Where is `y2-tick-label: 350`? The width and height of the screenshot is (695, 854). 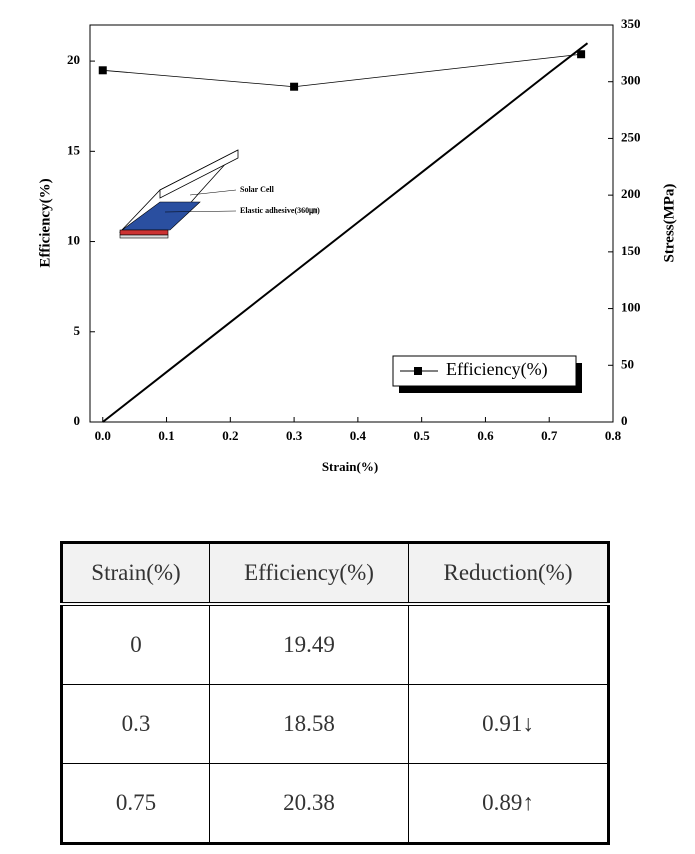 y2-tick-label: 350 is located at coordinates (631, 23).